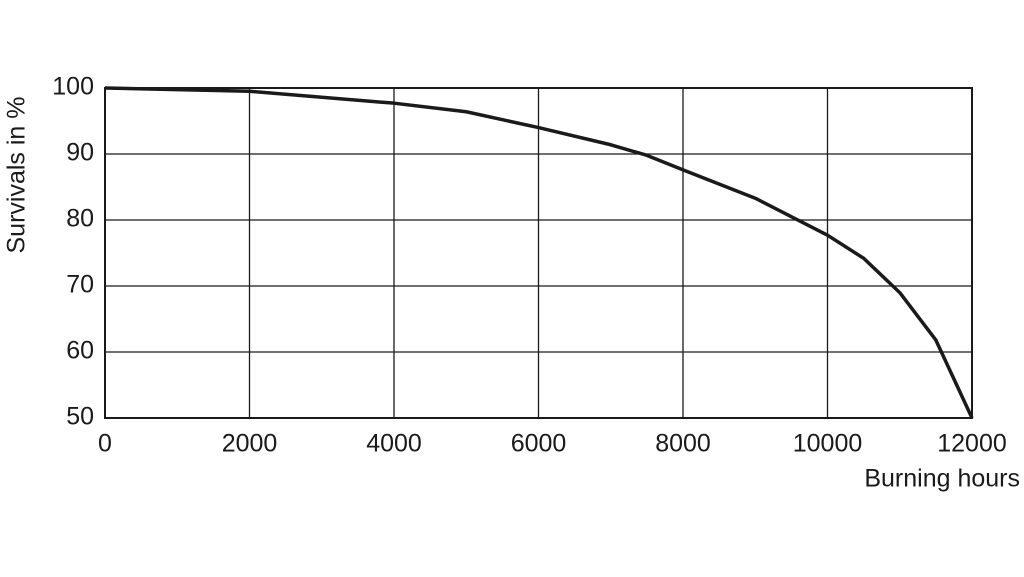 This screenshot has height=577, width=1024. What do you see at coordinates (942, 479) in the screenshot?
I see `x-axis-label: Burning hours` at bounding box center [942, 479].